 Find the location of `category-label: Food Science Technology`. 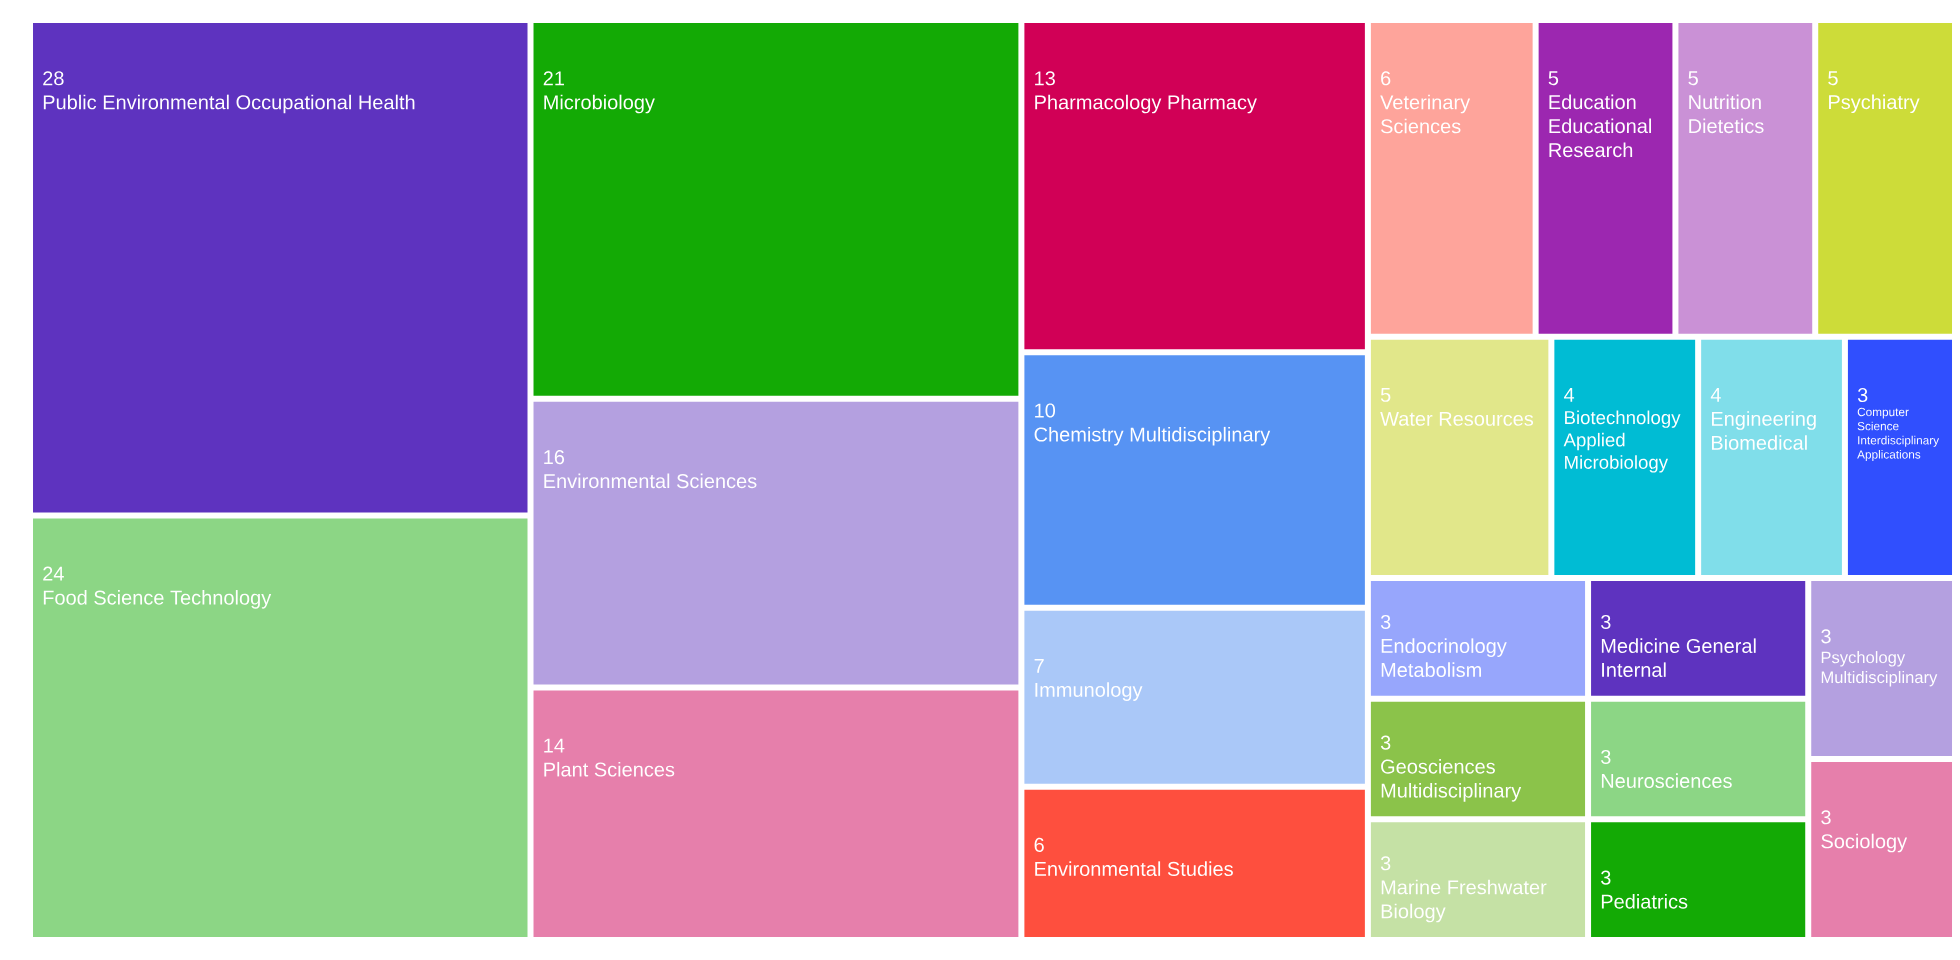

category-label: Food Science Technology is located at coordinates (157, 599).